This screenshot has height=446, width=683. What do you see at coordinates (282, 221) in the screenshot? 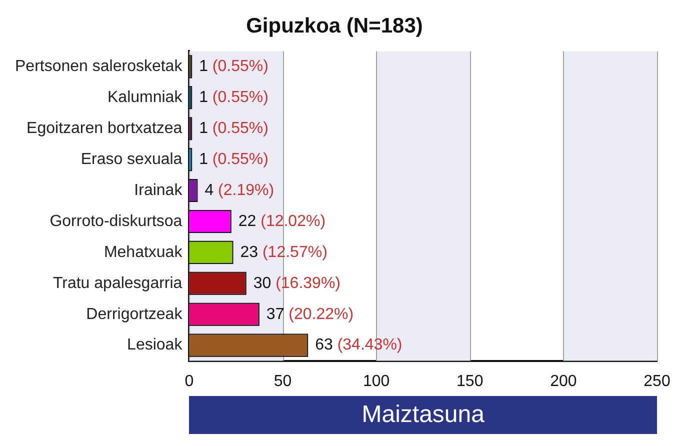
I see `data-label: 22 (12.02%)` at bounding box center [282, 221].